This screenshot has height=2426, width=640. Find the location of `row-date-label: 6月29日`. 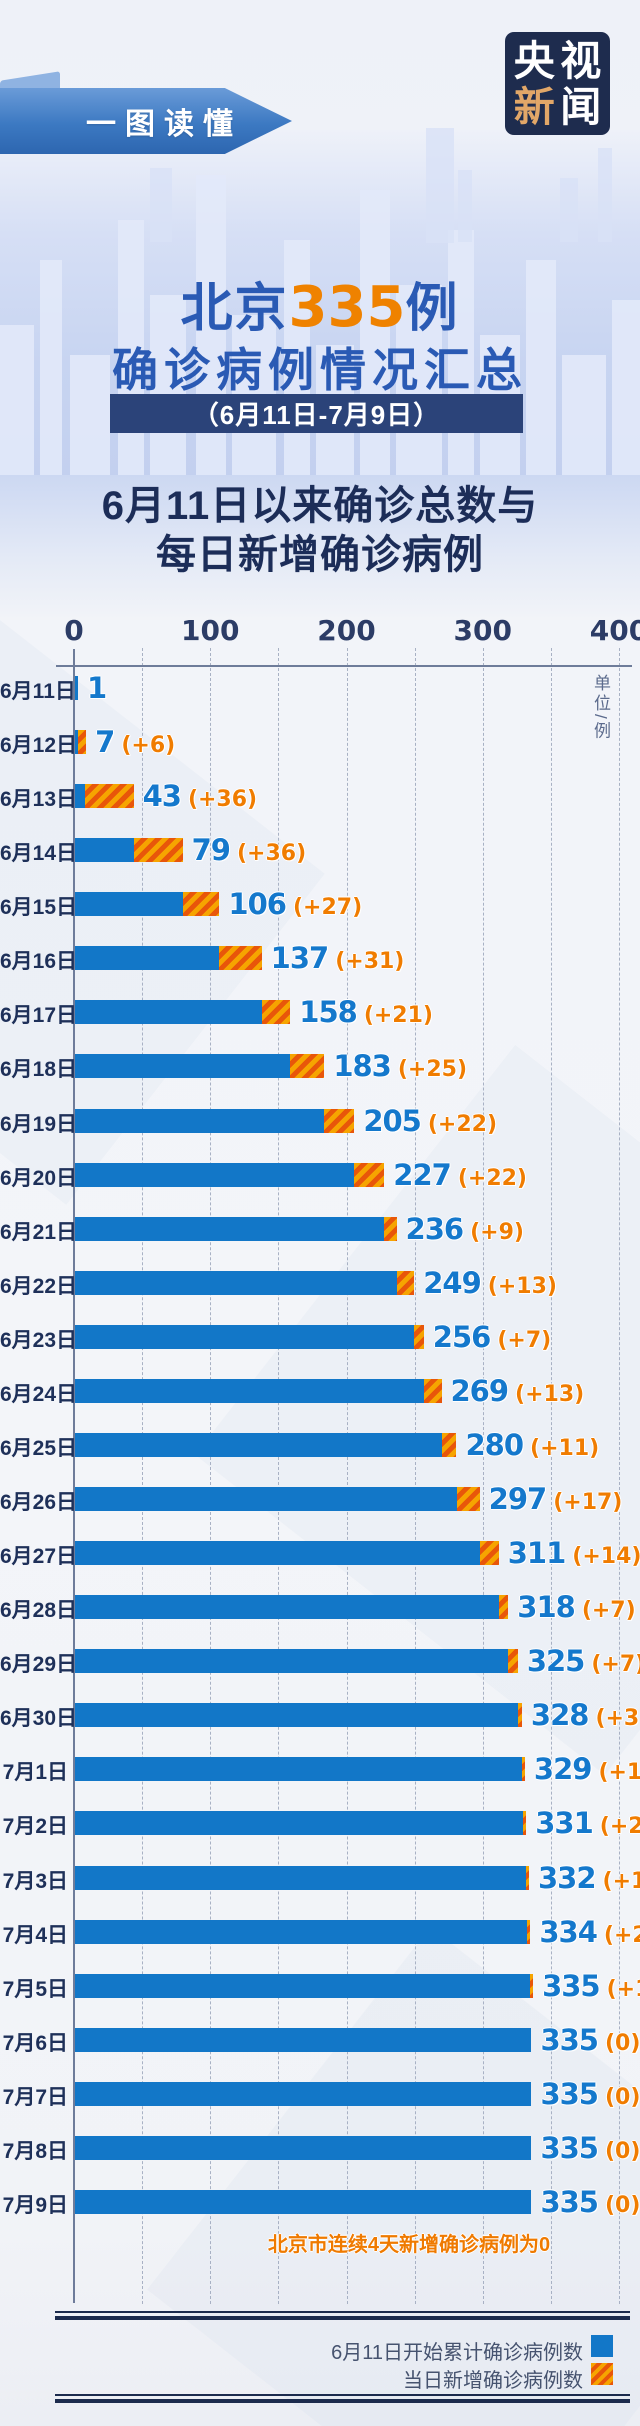

row-date-label: 6月29日 is located at coordinates (39, 1665).